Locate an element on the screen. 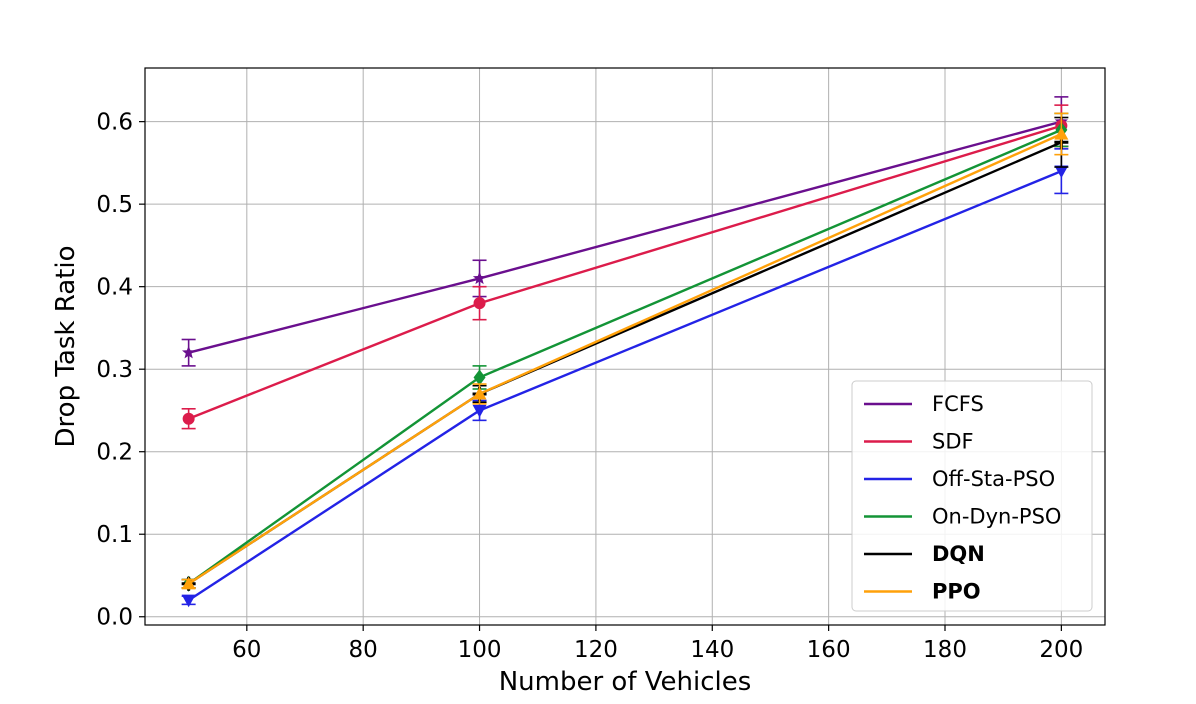  x-tick-label: 140 is located at coordinates (712, 650).